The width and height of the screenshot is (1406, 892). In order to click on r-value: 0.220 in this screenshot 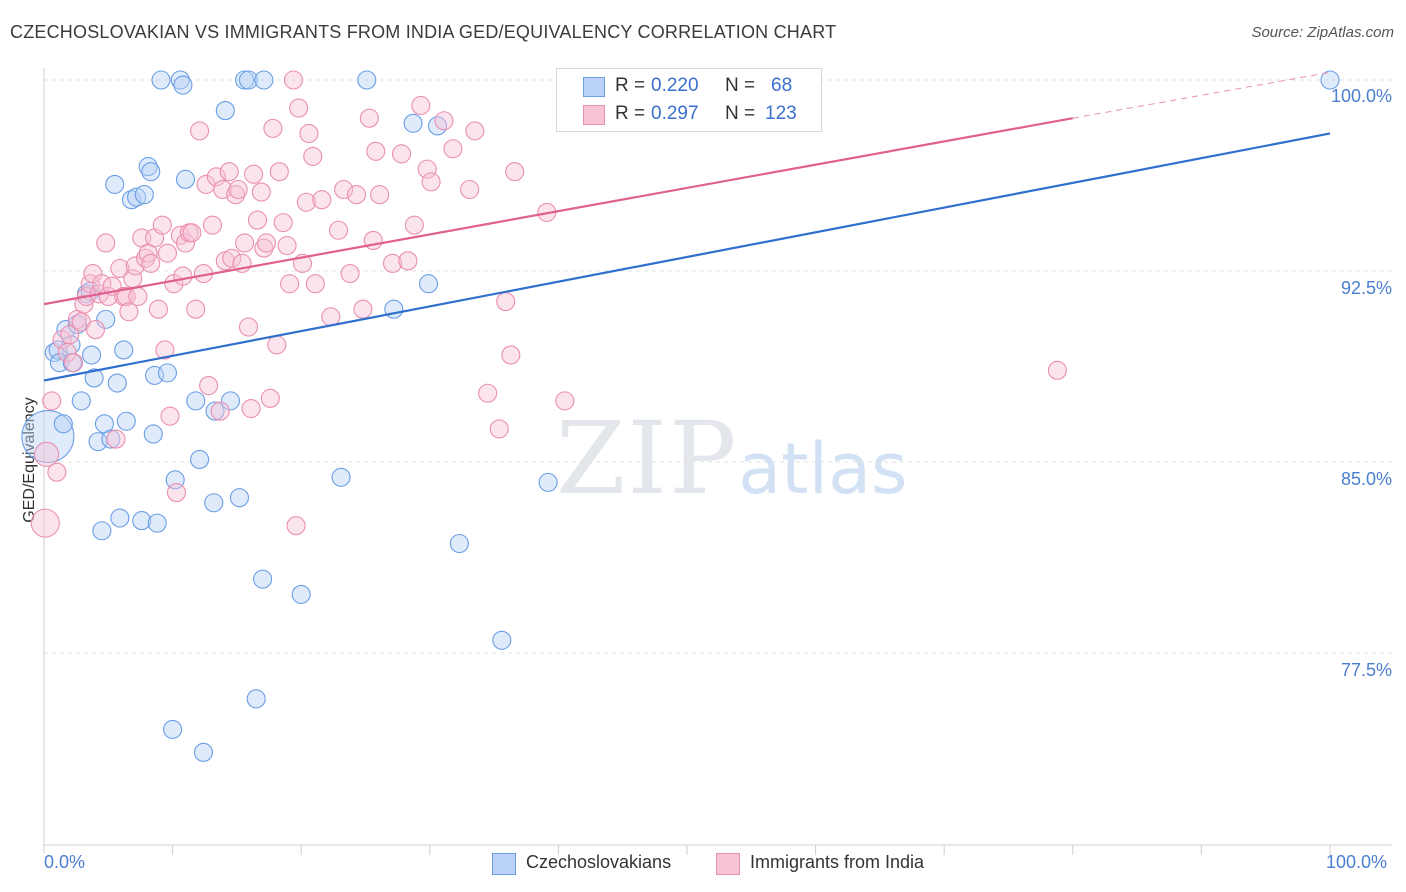, I will do `click(675, 85)`.